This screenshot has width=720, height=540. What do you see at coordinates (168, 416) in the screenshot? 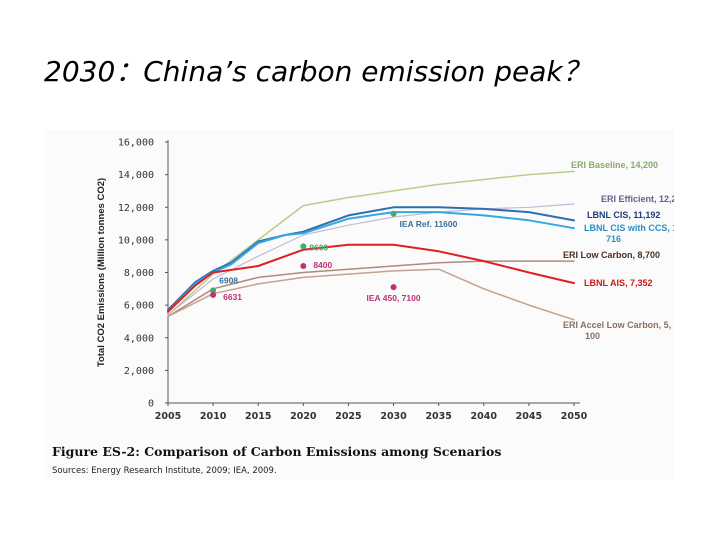
I see `x-tick-label: 2005` at bounding box center [168, 416].